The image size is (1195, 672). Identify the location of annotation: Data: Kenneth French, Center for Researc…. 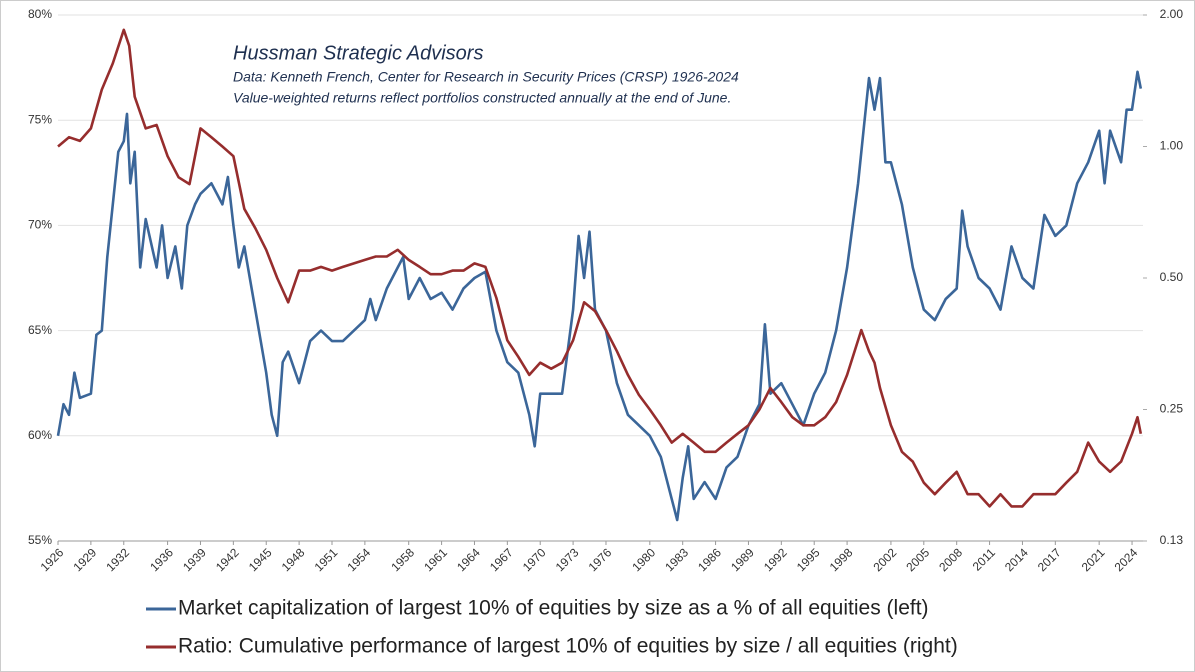
(486, 77).